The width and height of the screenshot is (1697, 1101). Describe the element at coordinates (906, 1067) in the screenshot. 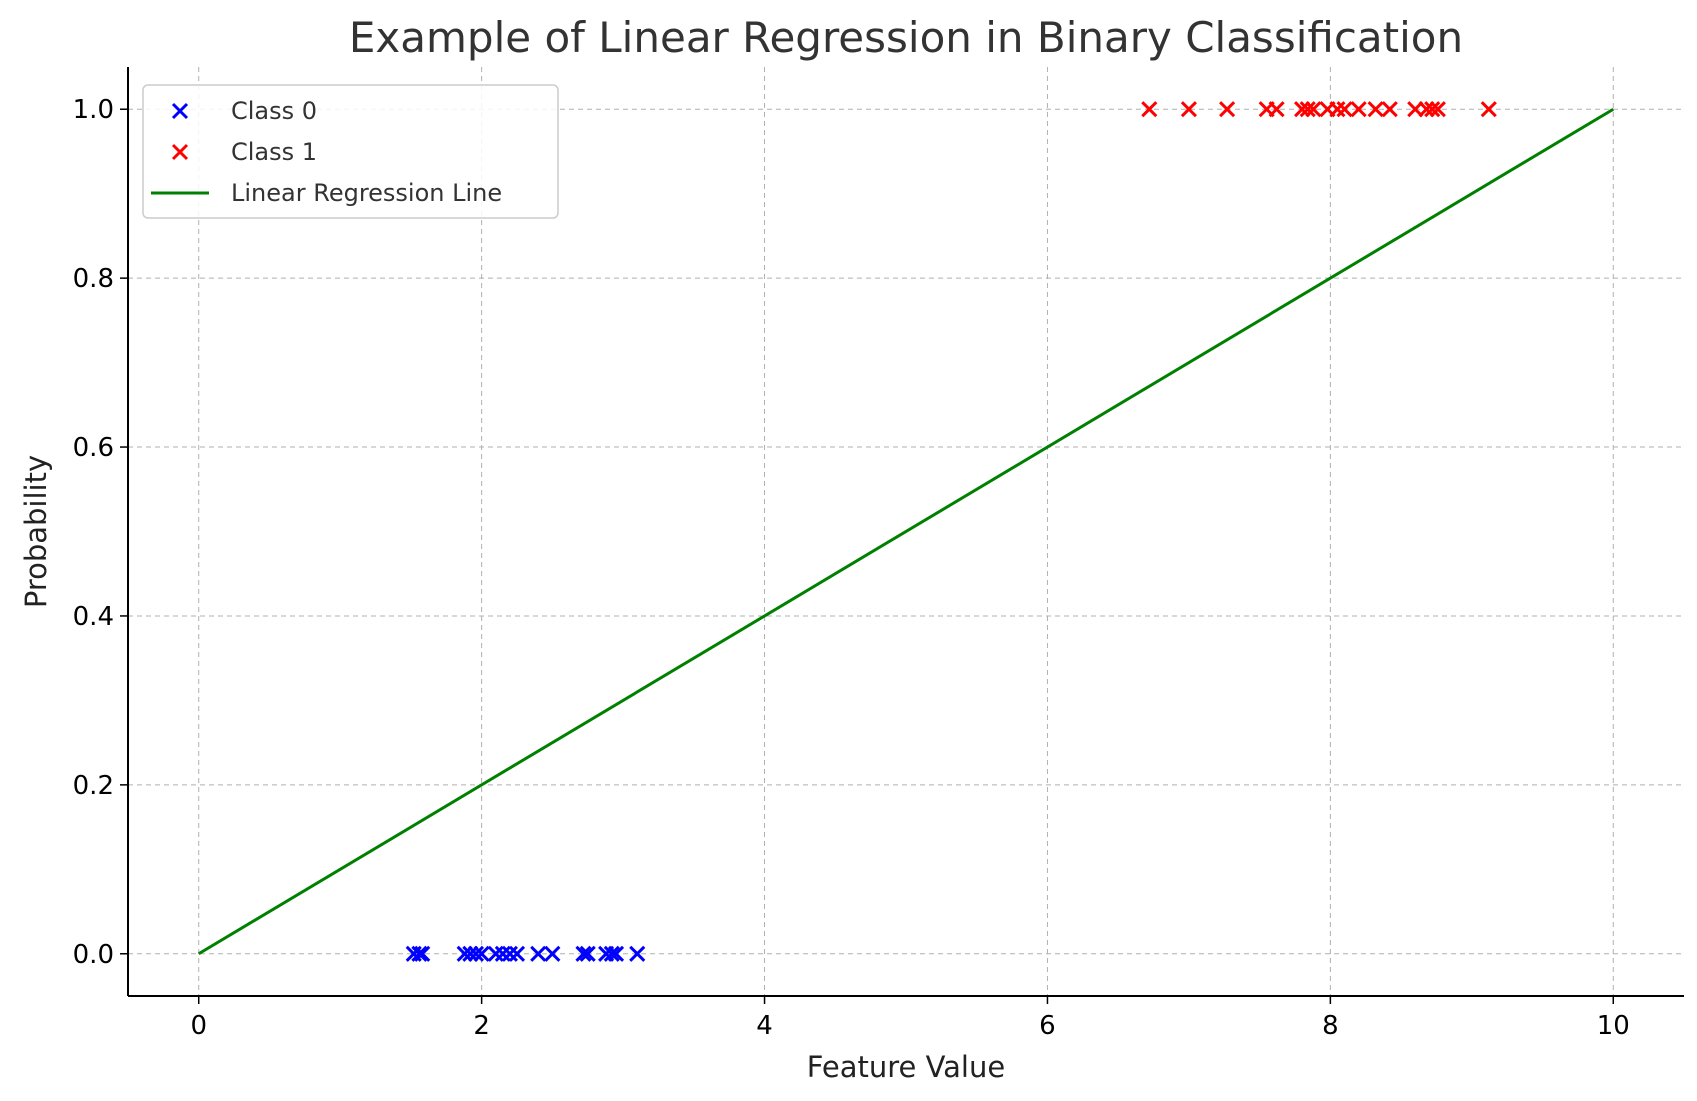

I see `x-axis-label: Feature Value` at that location.